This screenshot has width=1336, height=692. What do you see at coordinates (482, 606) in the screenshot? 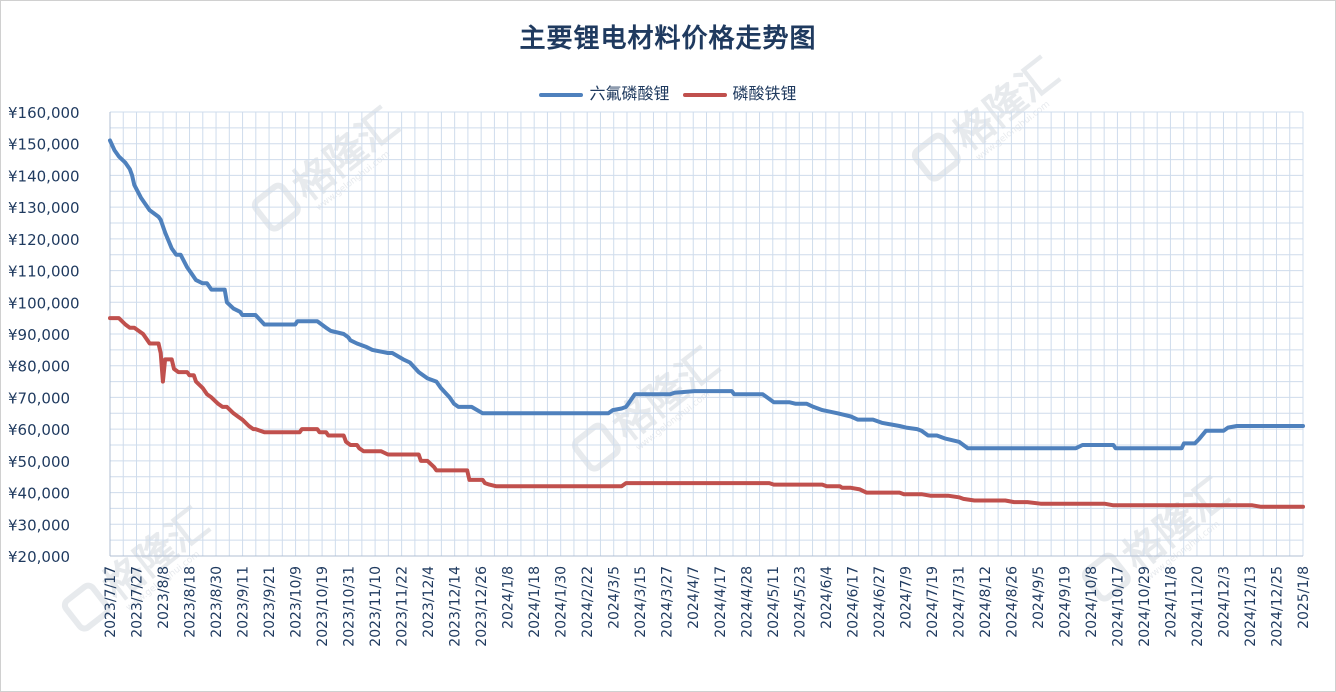
I see `x-tick-label: 2023/12/26` at bounding box center [482, 606].